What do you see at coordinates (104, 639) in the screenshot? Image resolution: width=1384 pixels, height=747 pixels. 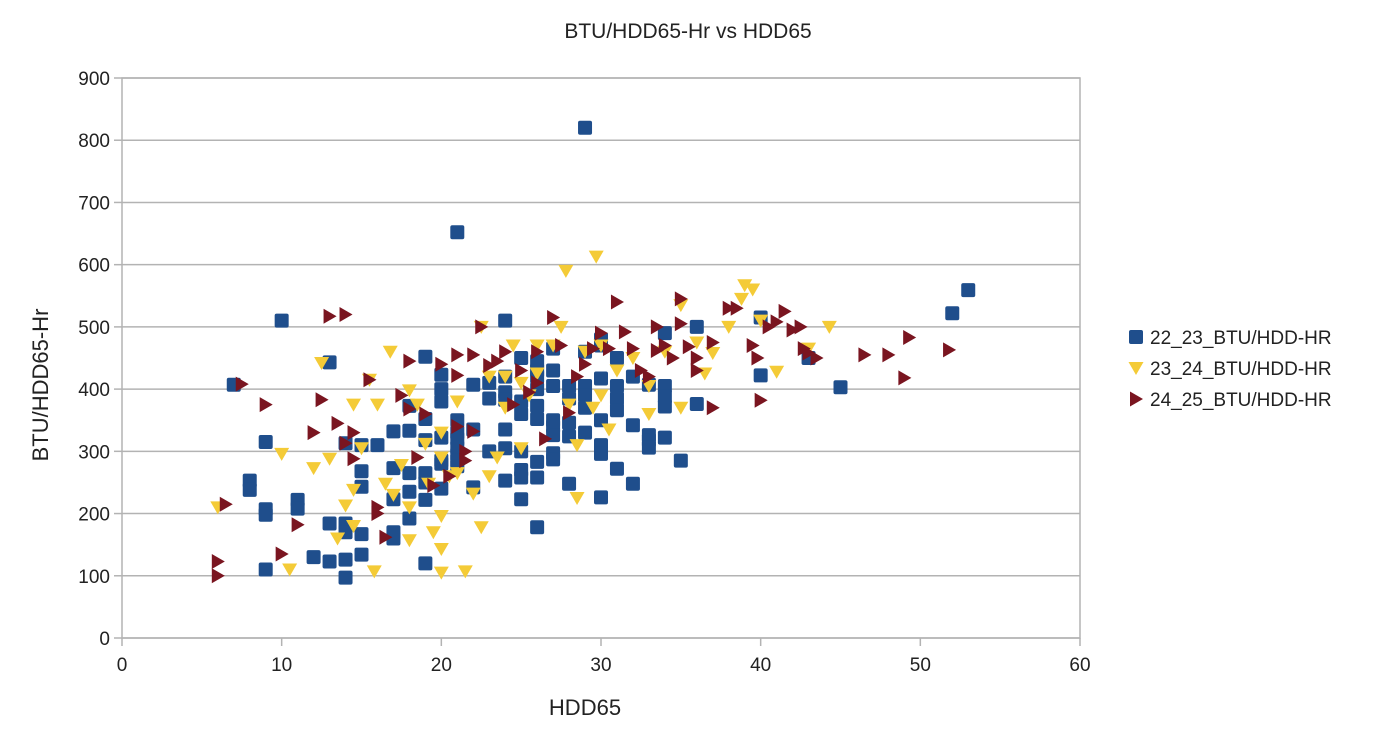 I see `y-tick-label: 0` at bounding box center [104, 639].